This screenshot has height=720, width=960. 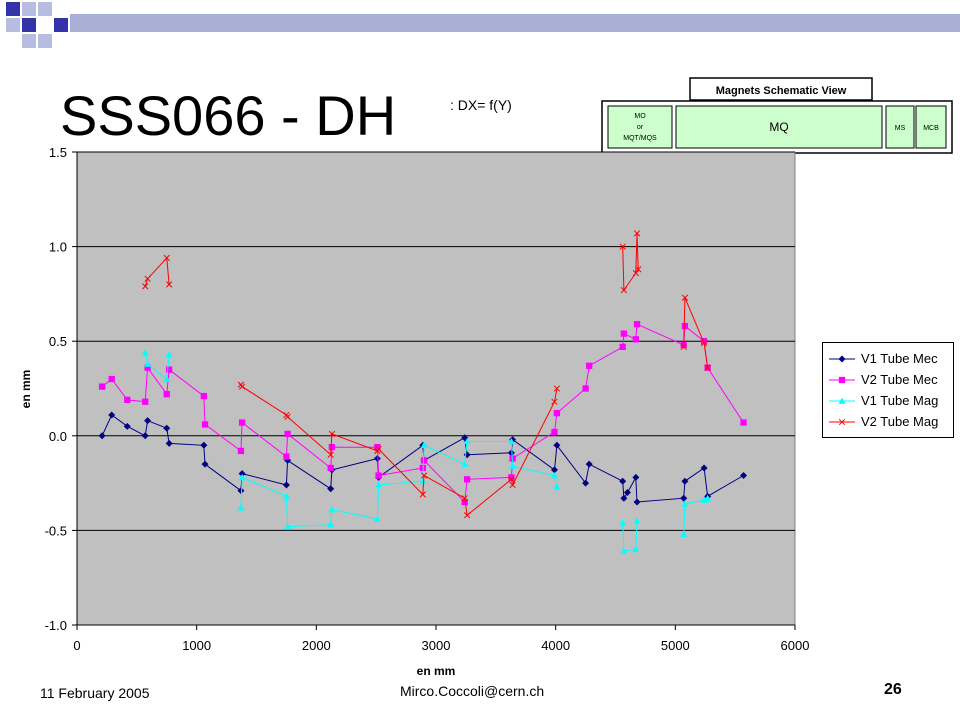 I want to click on legend-swatch, so click(x=842, y=422).